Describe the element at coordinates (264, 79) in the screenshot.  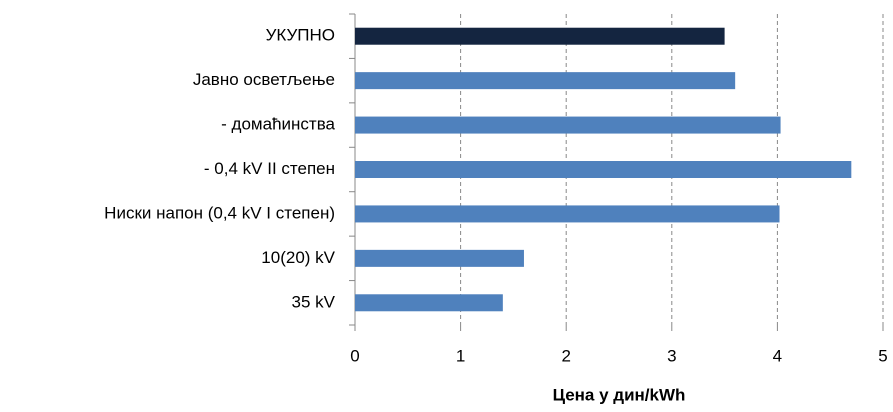
I see `y-tick-label: Јавно осветљење` at that location.